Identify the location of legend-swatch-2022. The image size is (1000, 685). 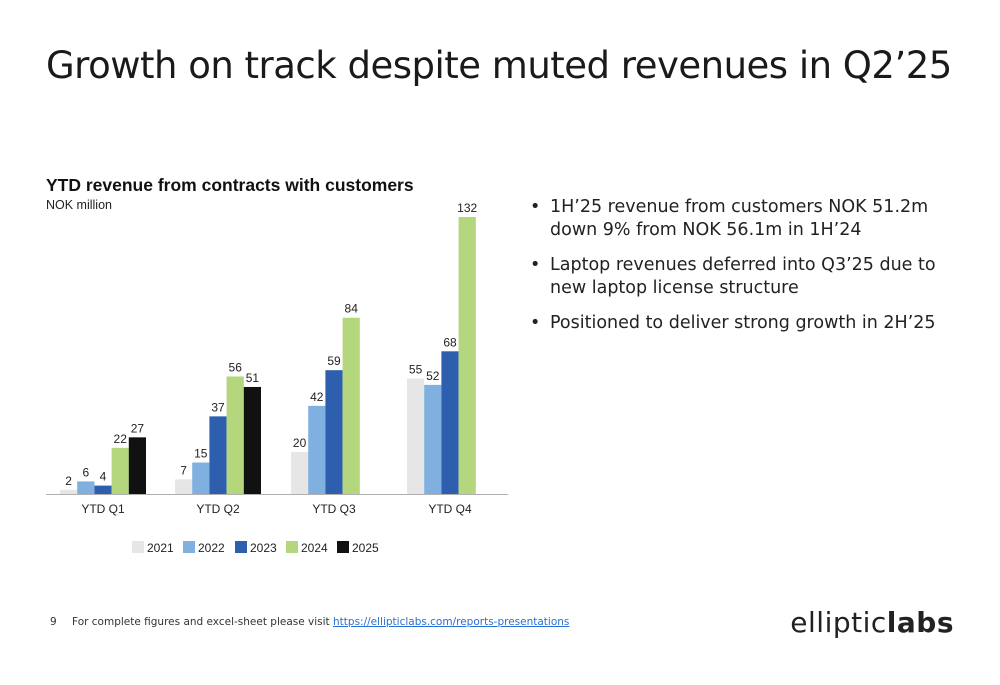
(189, 547).